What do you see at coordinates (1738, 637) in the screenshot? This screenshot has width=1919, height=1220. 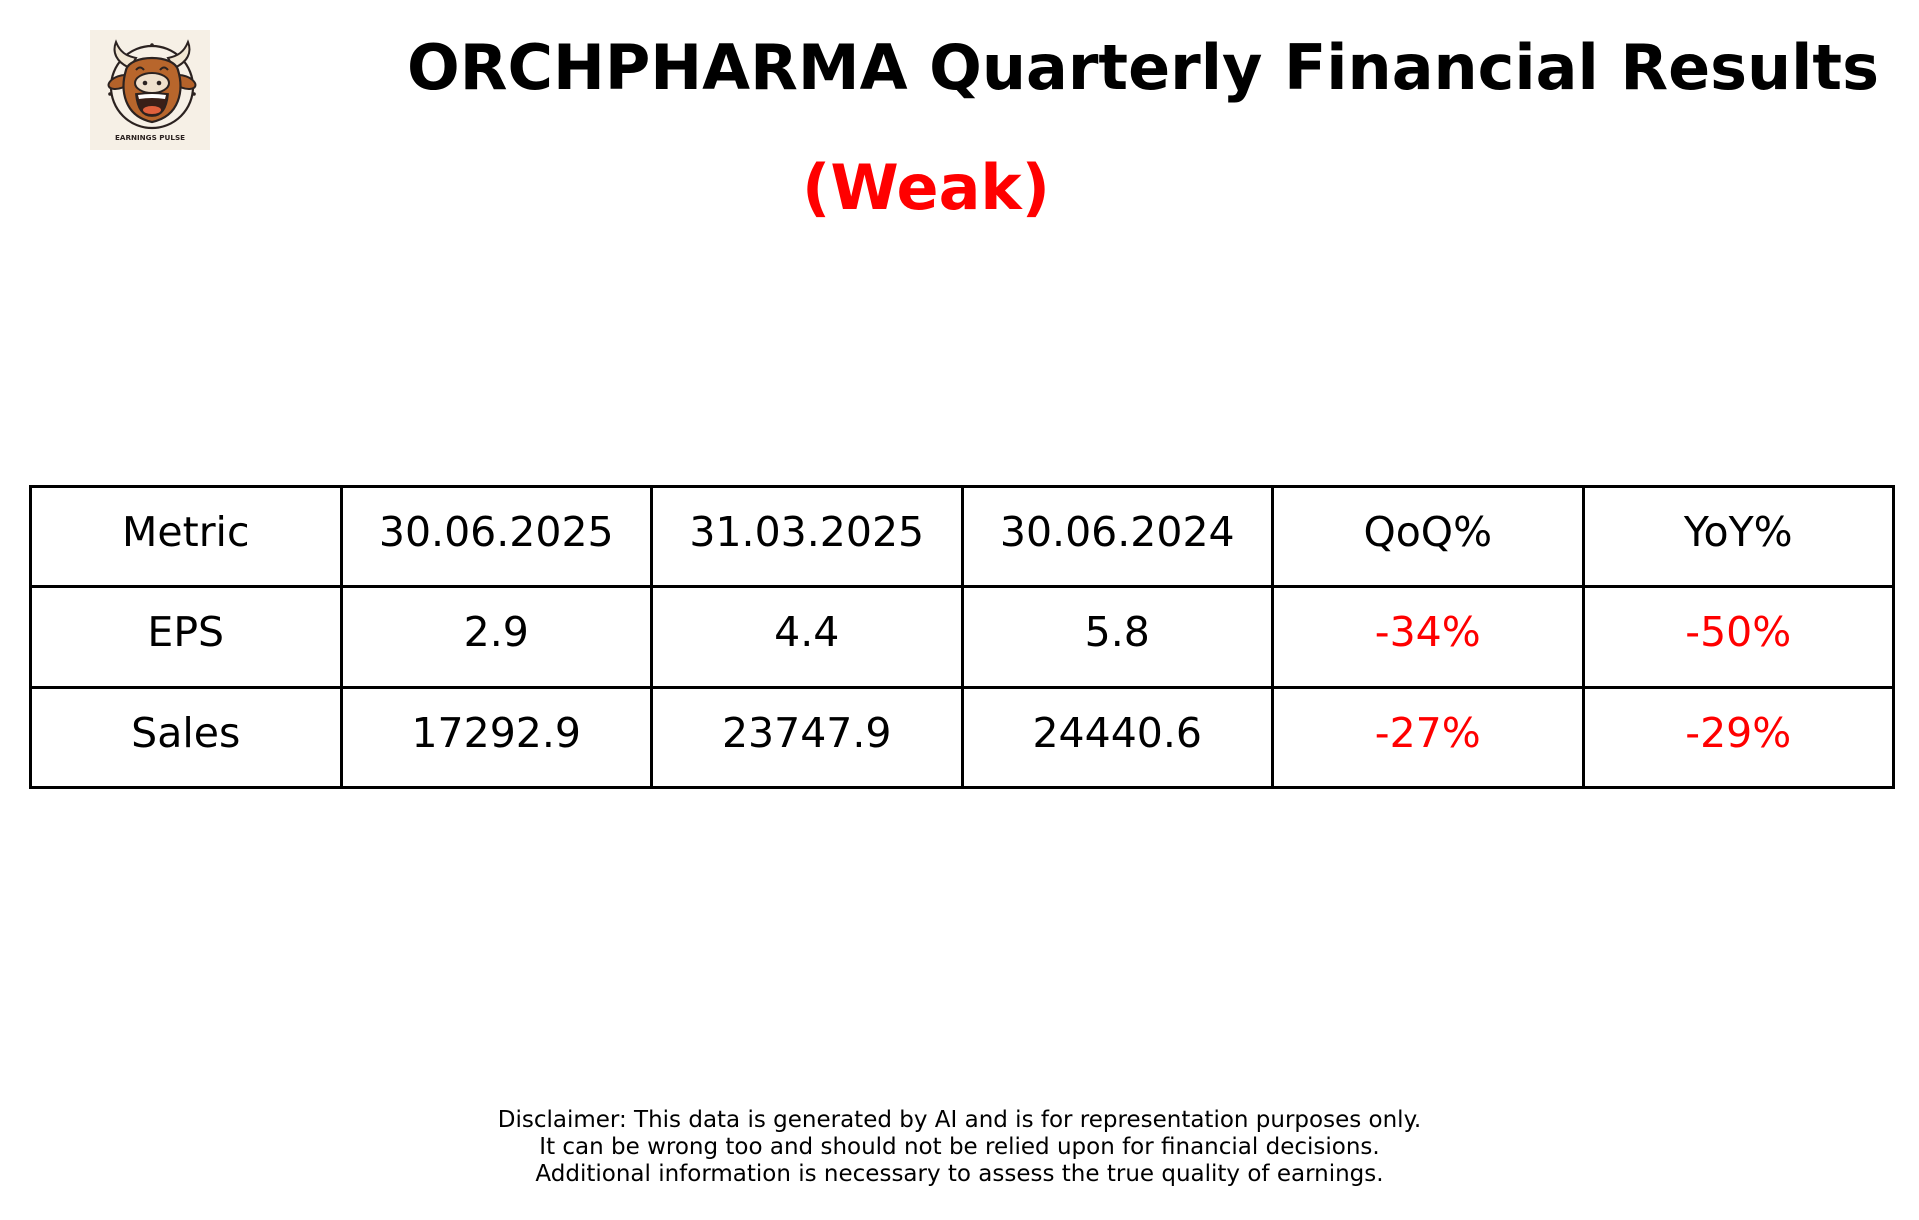 I see `yoy-change: -50%` at bounding box center [1738, 637].